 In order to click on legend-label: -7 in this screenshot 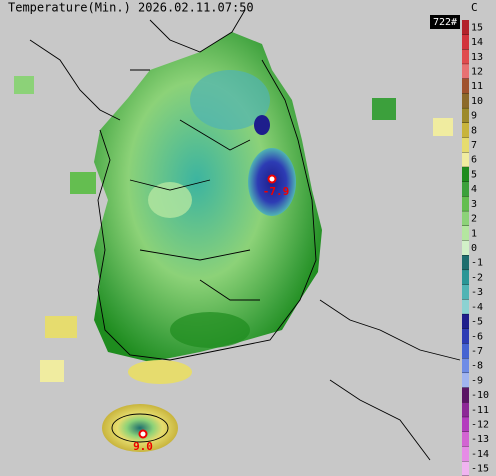, I will do `click(477, 351)`.